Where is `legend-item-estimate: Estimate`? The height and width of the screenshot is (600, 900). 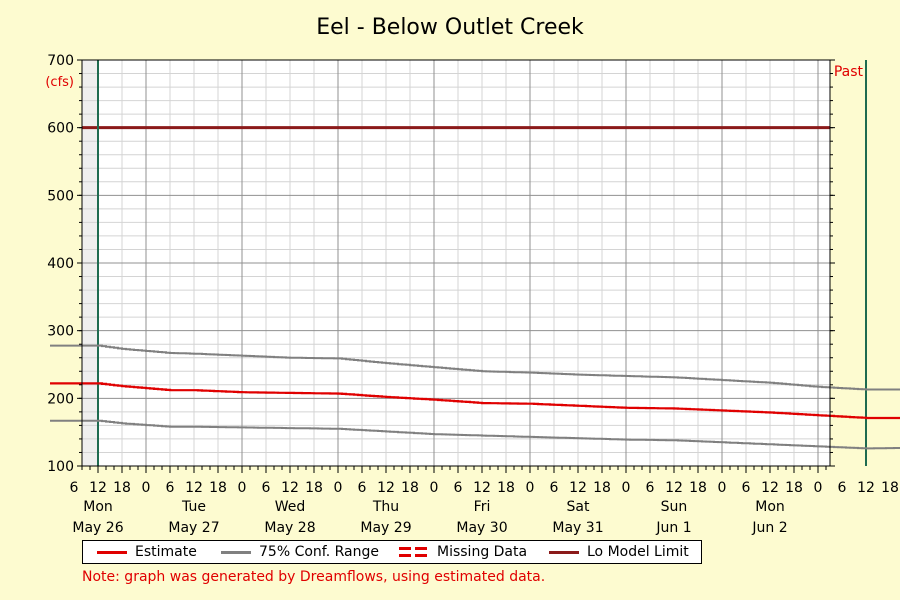
legend-item-estimate: Estimate is located at coordinates (147, 552).